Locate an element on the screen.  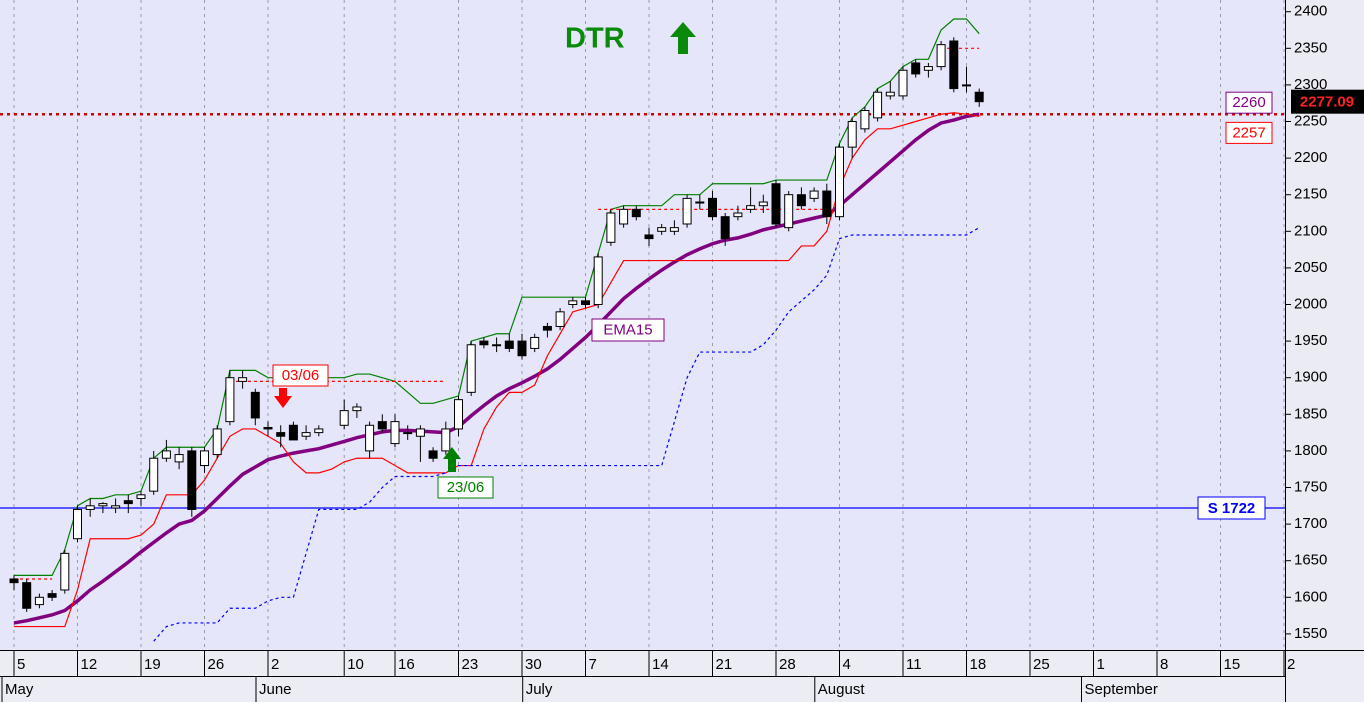
value-label: 2257 is located at coordinates (1248, 132).